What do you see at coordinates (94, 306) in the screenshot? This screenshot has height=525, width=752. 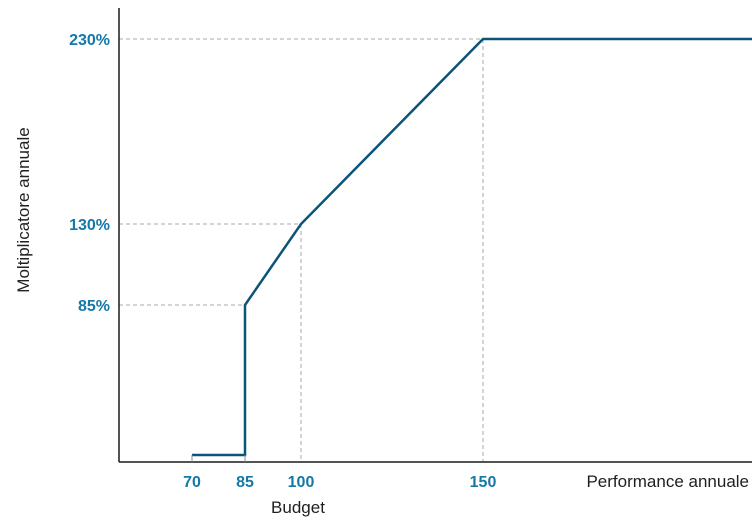 I see `y-tick-label-85: 85%` at bounding box center [94, 306].